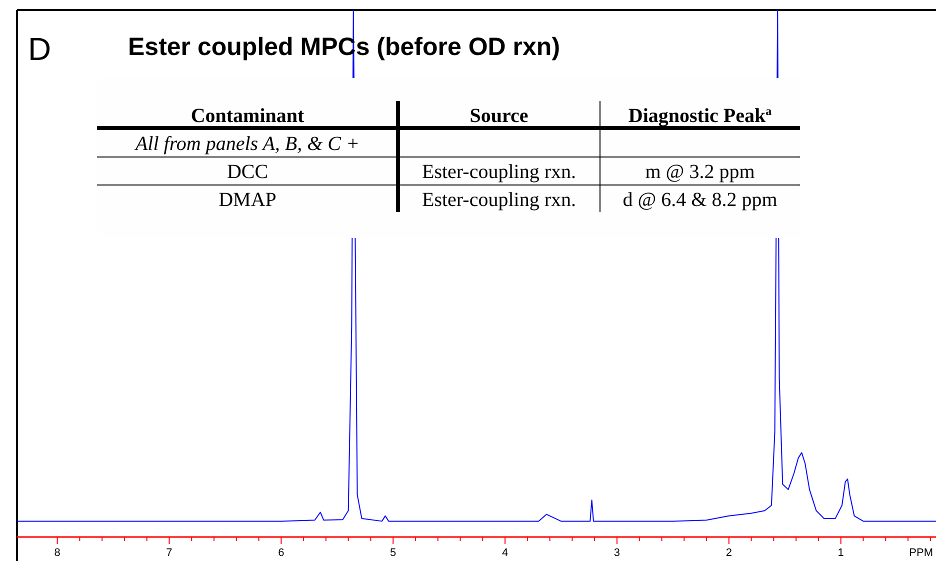 The width and height of the screenshot is (936, 561). I want to click on annotation: DCC, so click(247, 172).